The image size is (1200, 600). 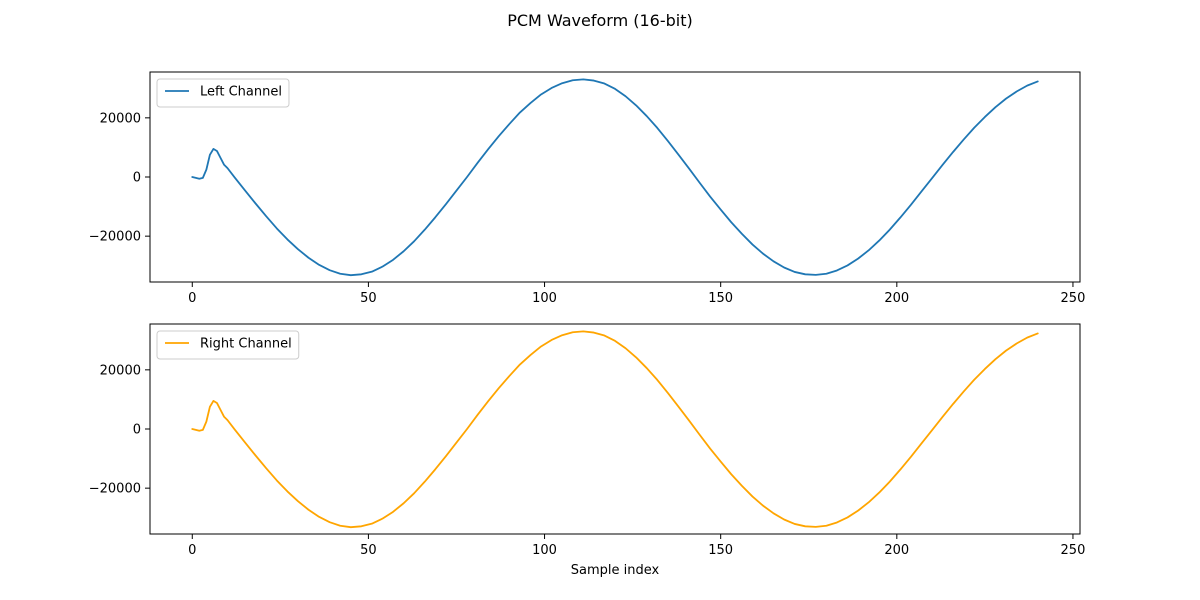 What do you see at coordinates (246, 344) in the screenshot?
I see `legend-label: Right Channel` at bounding box center [246, 344].